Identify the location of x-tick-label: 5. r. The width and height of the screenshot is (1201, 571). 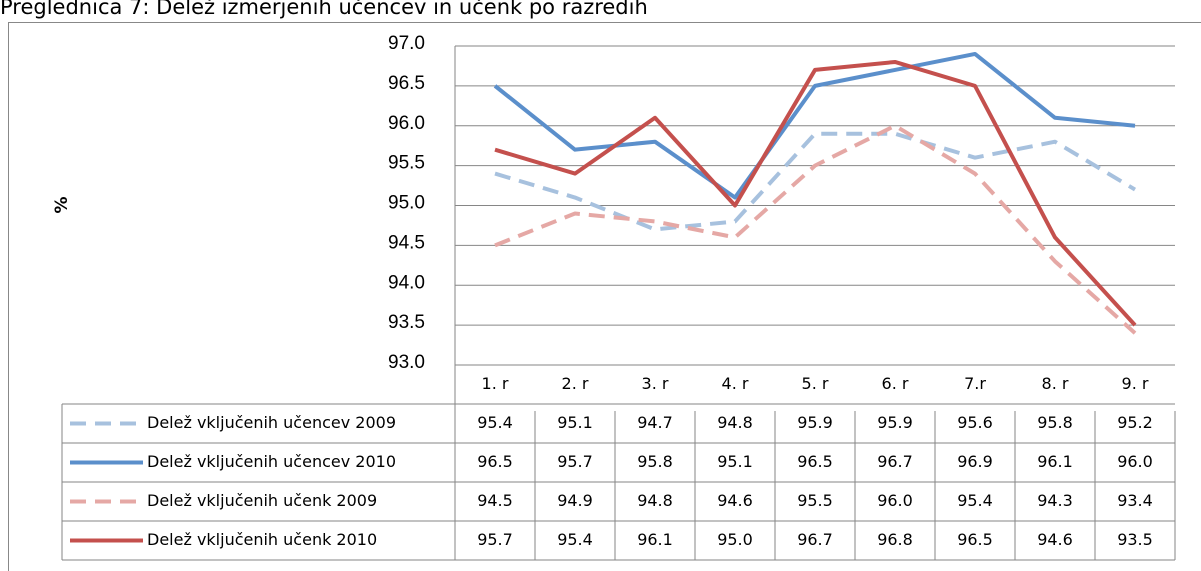
(815, 383).